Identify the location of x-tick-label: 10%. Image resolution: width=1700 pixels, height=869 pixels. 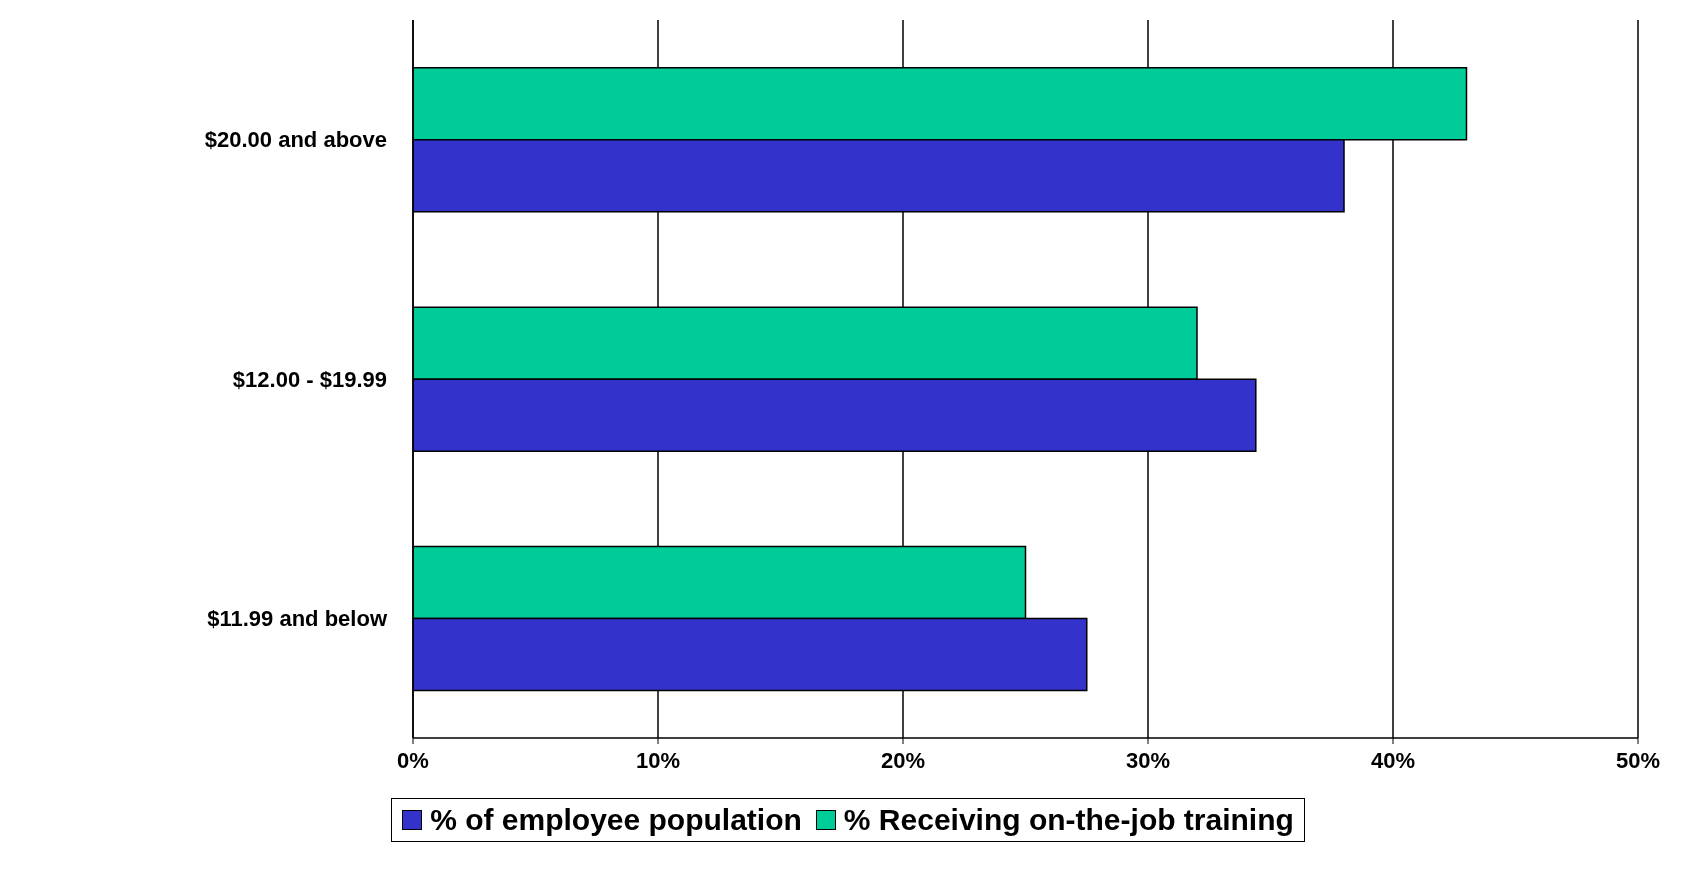
(658, 760).